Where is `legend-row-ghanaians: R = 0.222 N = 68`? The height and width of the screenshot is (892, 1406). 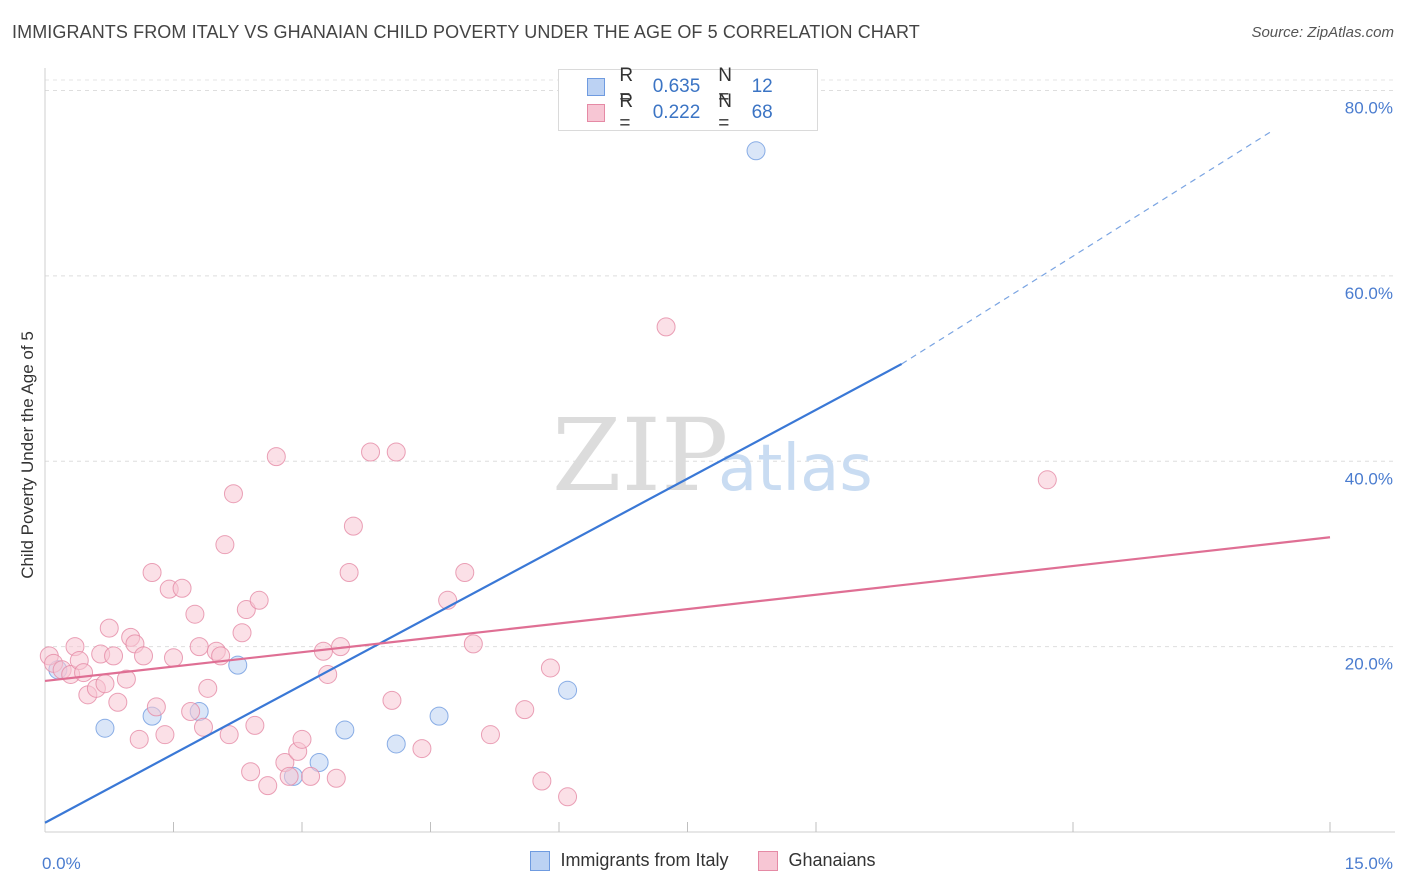 legend-row-ghanaians: R = 0.222 N = 68 is located at coordinates (702, 112).